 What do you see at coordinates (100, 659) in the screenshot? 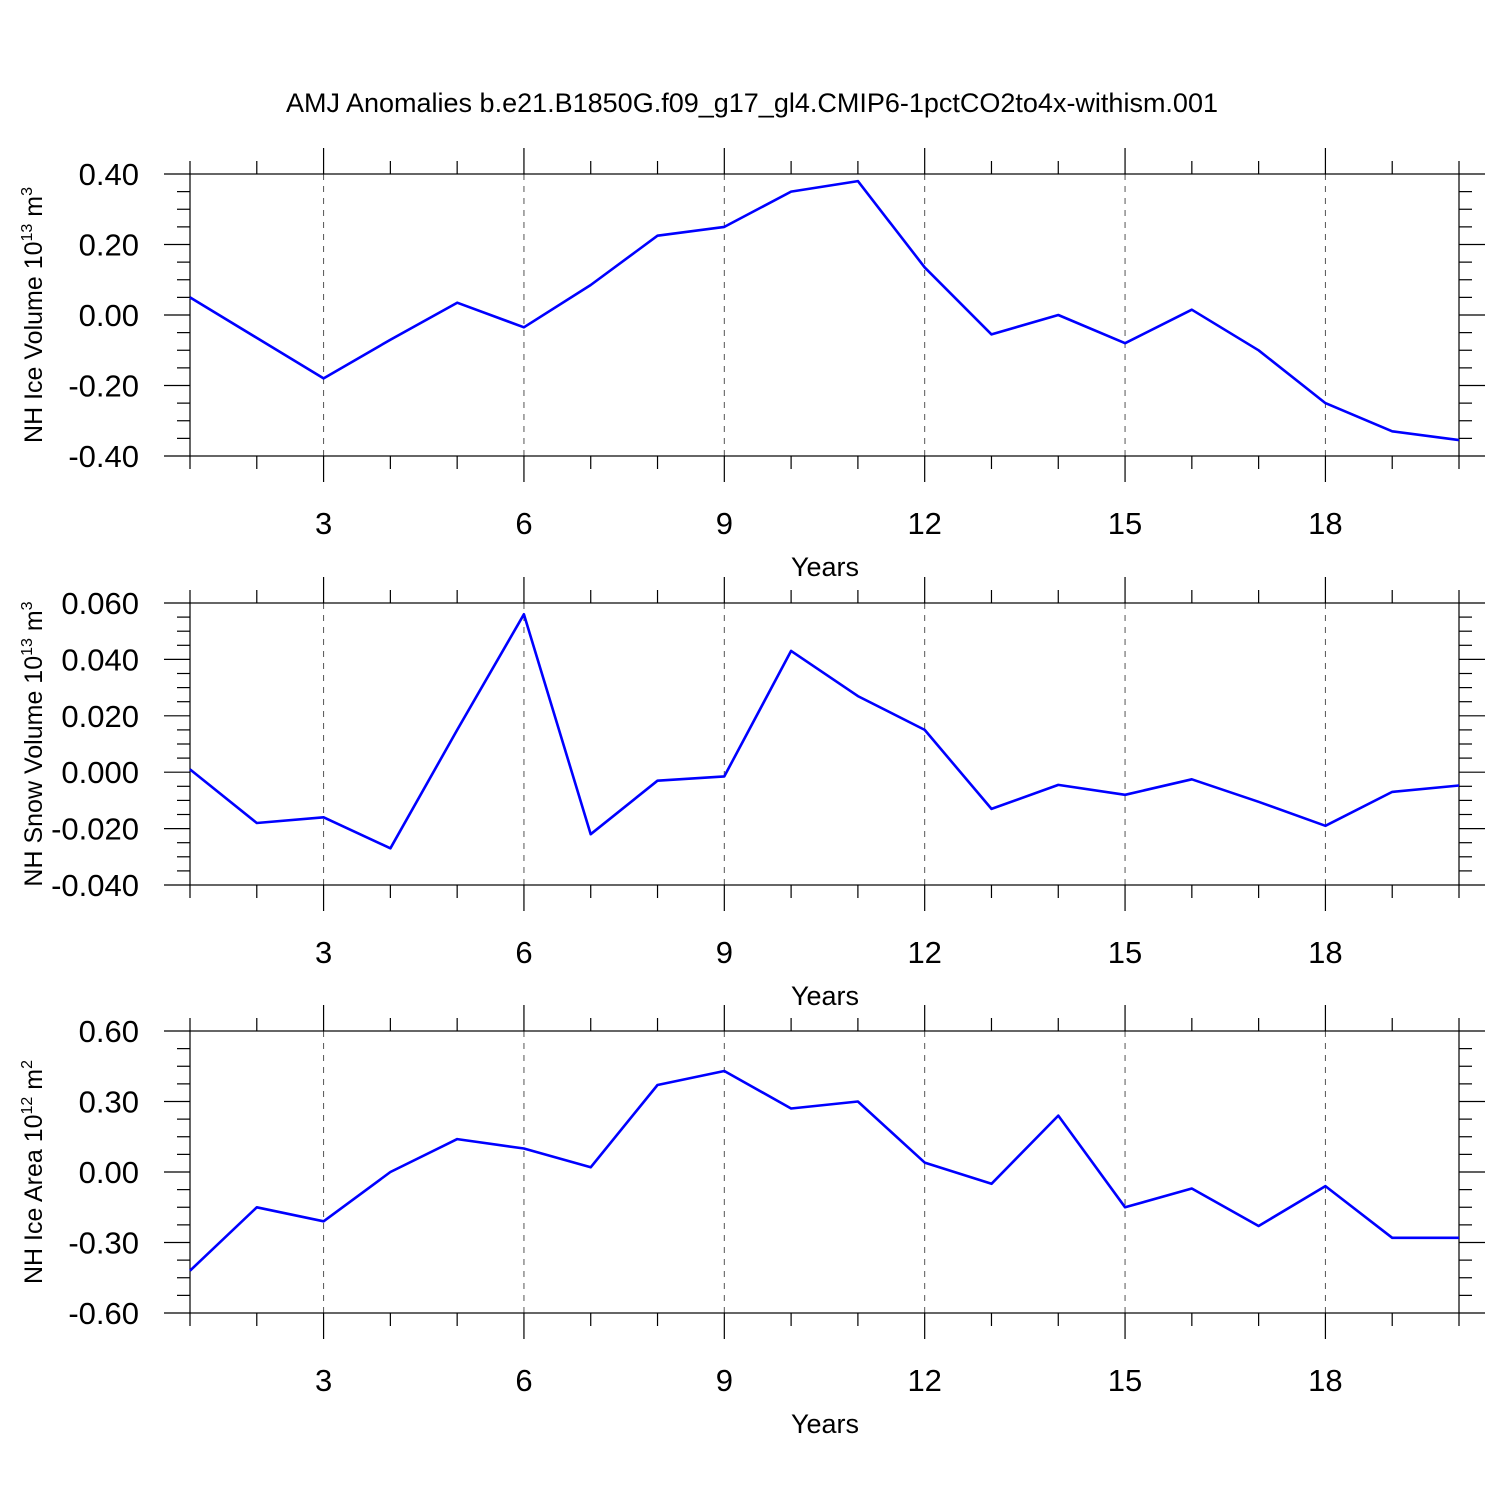
I see `y-tick-label: 0.040` at bounding box center [100, 659].